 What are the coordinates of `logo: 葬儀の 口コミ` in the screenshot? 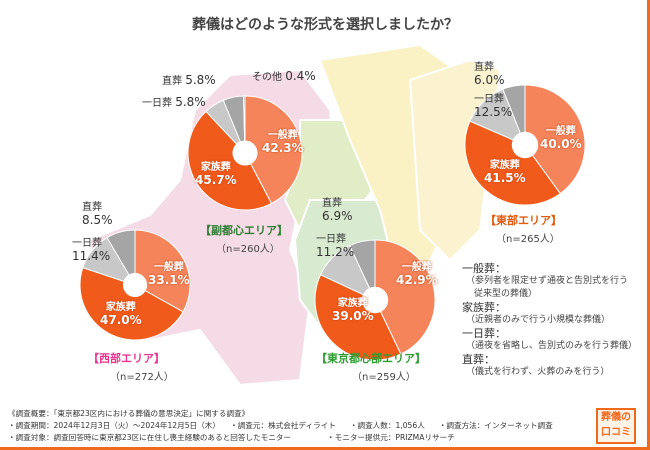 It's located at (616, 426).